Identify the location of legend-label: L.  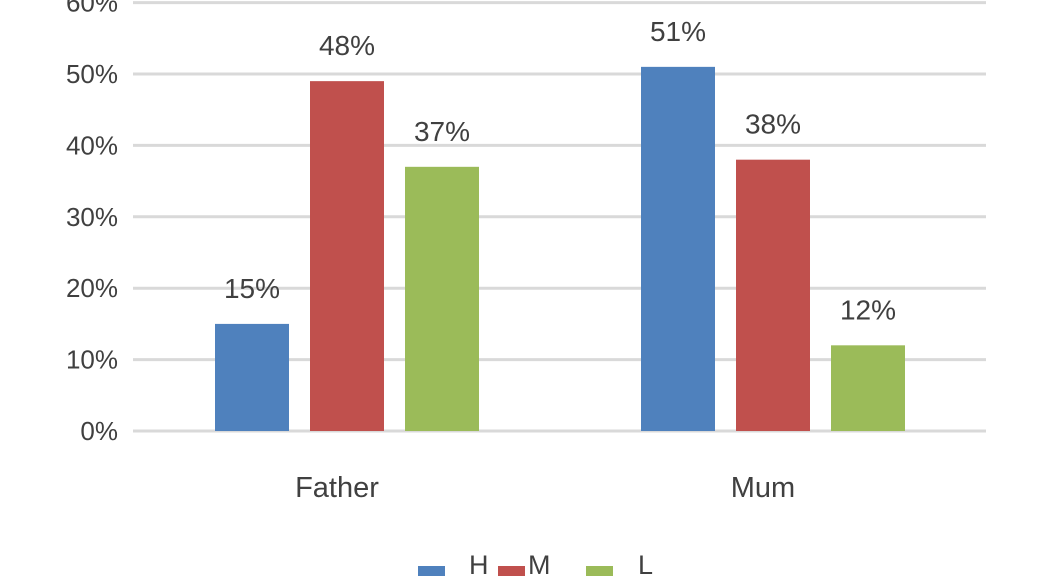
(645, 563).